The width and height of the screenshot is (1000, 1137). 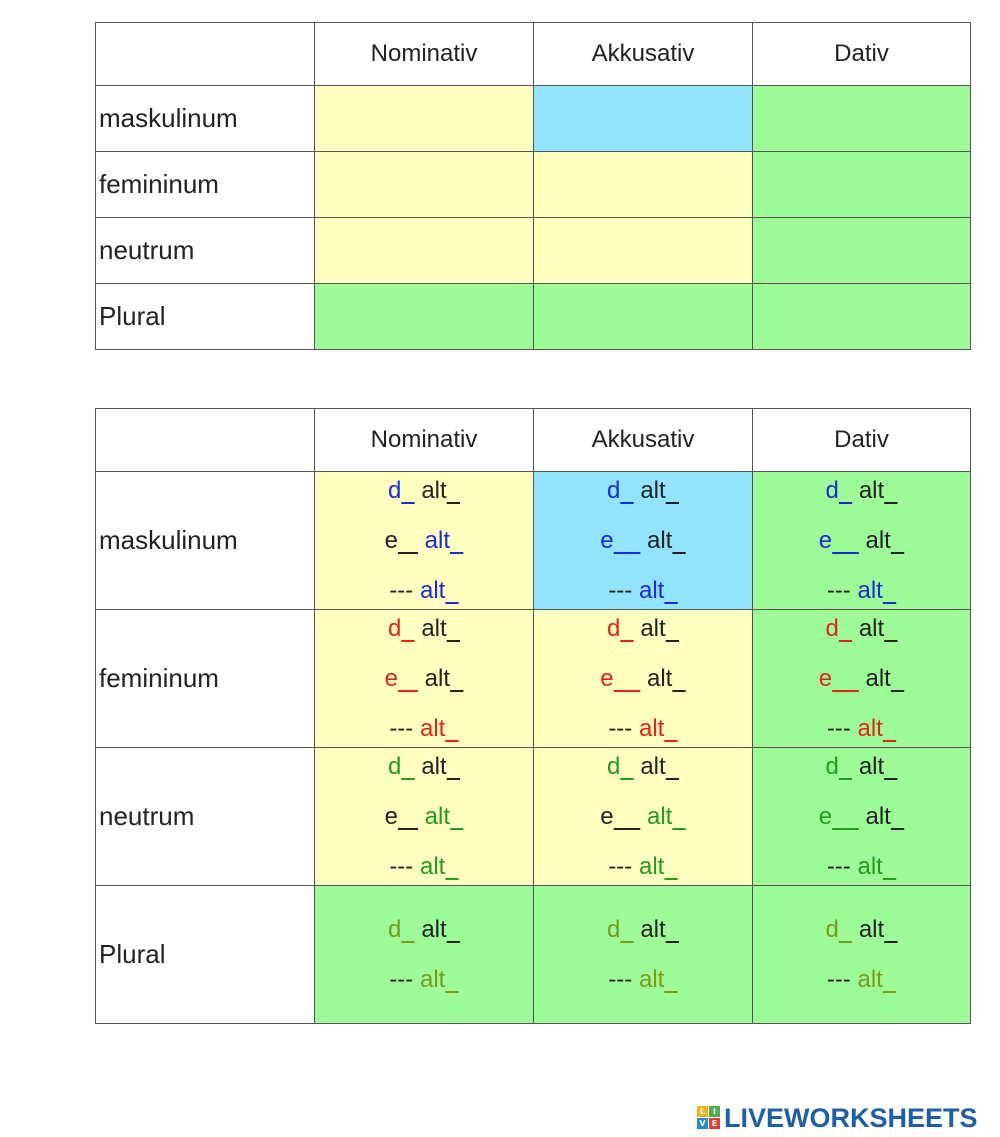 I want to click on header-akkusativ: Akkusativ, so click(x=643, y=54).